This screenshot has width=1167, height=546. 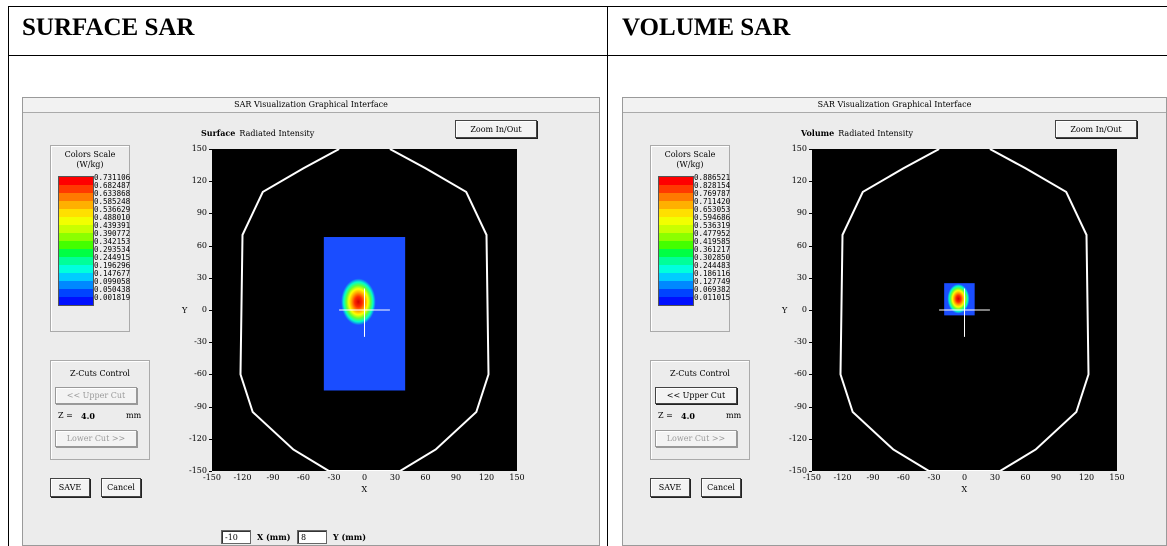 I want to click on table-divider, so click(x=607, y=276).